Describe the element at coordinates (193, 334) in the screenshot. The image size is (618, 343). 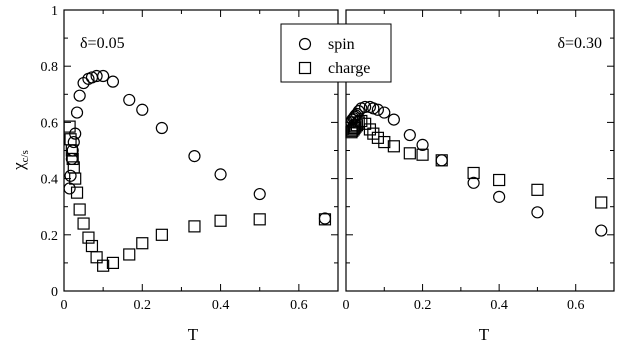
I see `left-x-axis-label: T` at that location.